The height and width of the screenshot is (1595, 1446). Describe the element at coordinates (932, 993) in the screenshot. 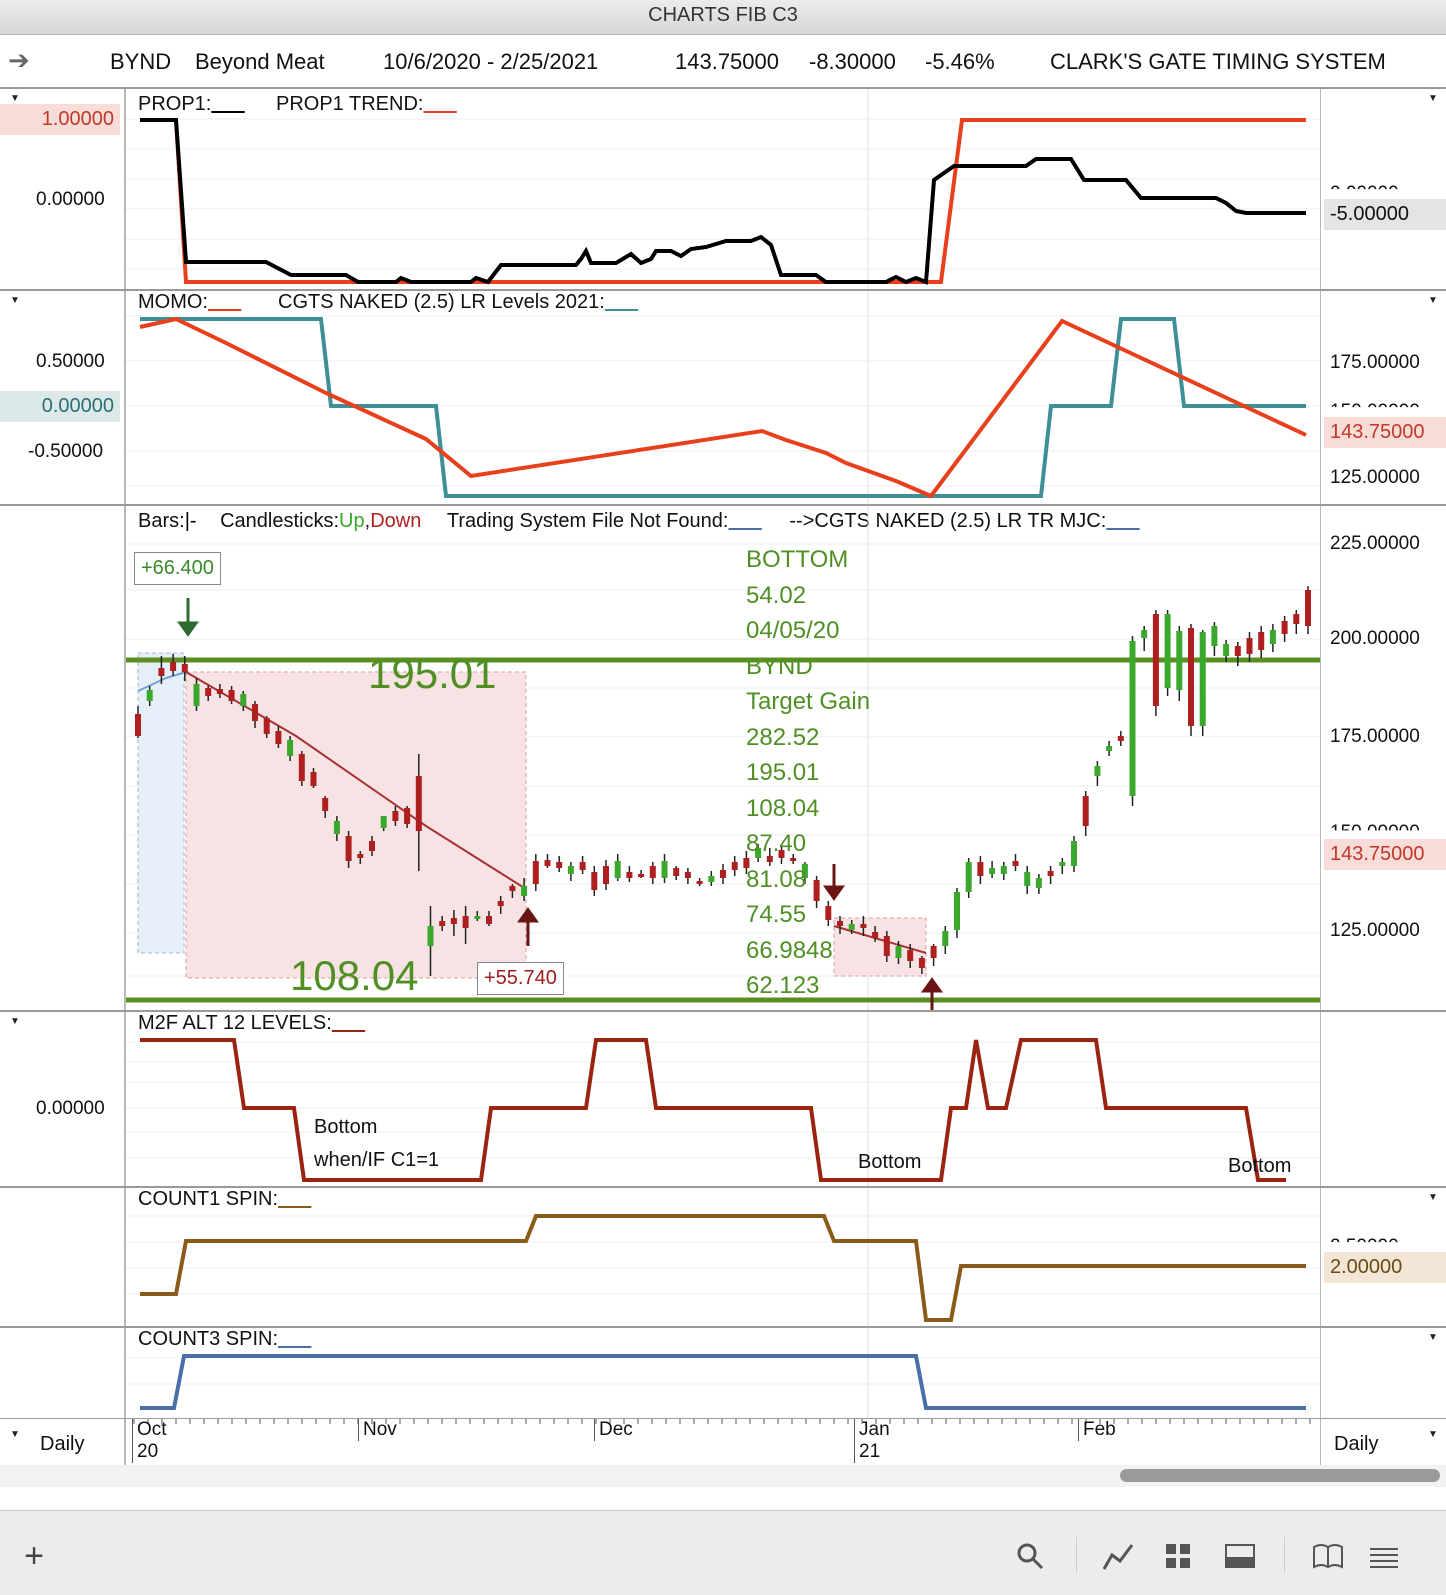

I see `up-arrow-dark2` at that location.